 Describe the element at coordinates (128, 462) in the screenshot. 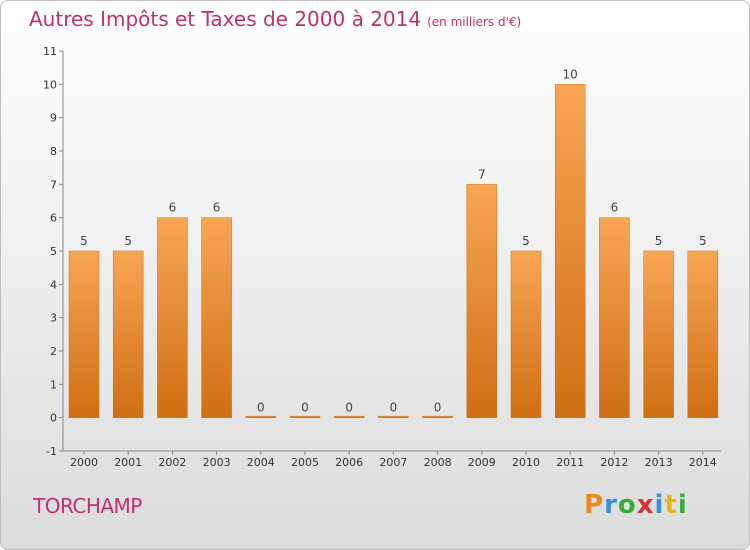

I see `x-tick-label-2001: 2001` at that location.